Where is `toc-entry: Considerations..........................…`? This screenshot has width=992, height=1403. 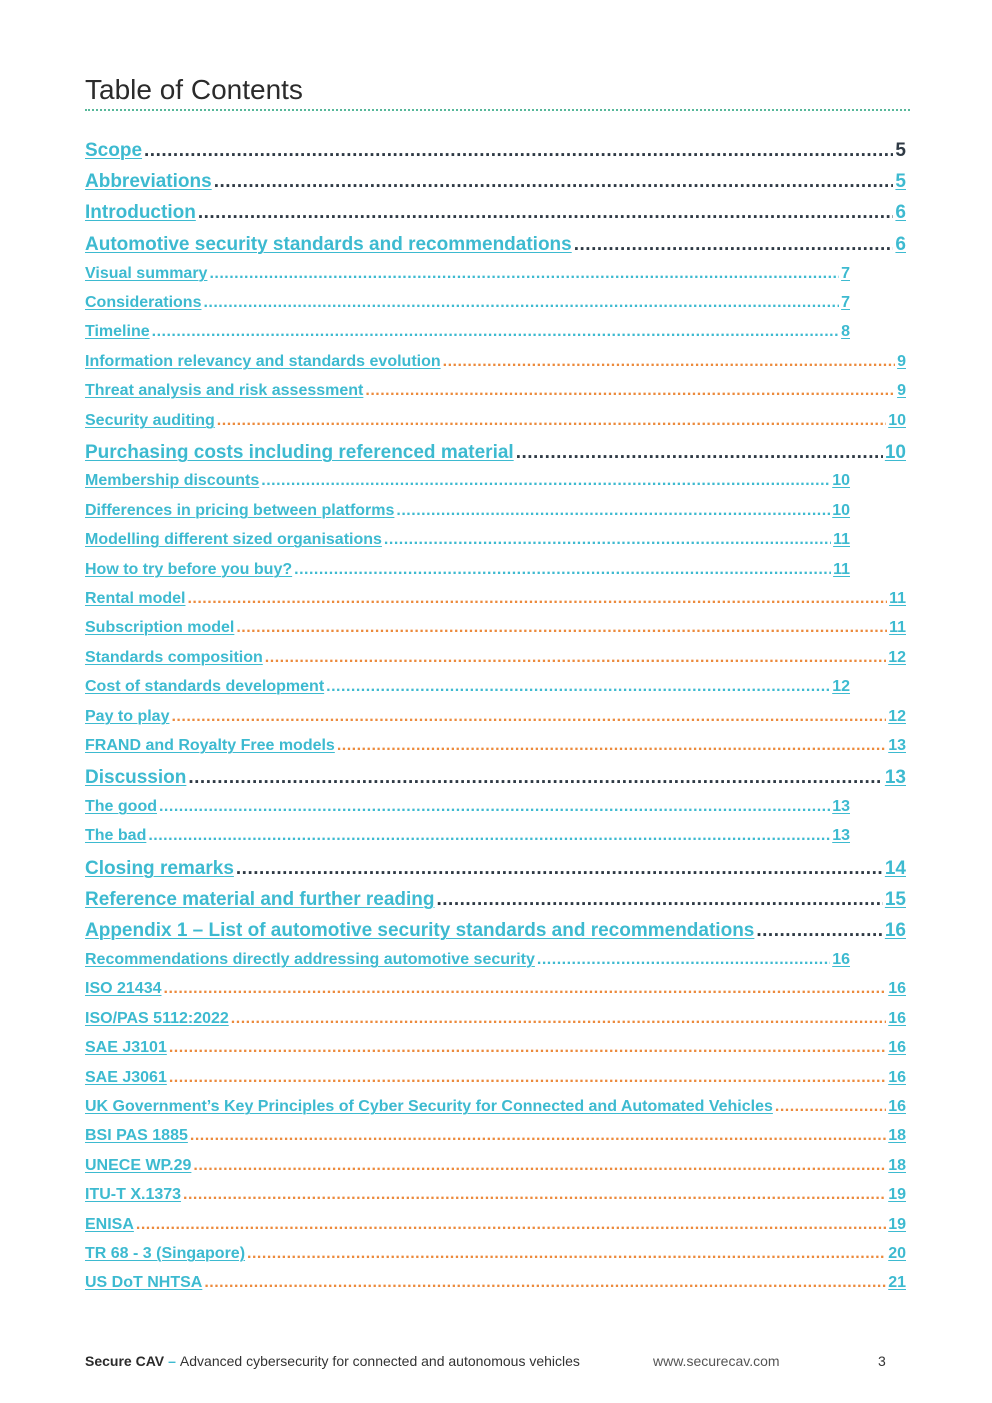 toc-entry: Considerations..........................… is located at coordinates (467, 301).